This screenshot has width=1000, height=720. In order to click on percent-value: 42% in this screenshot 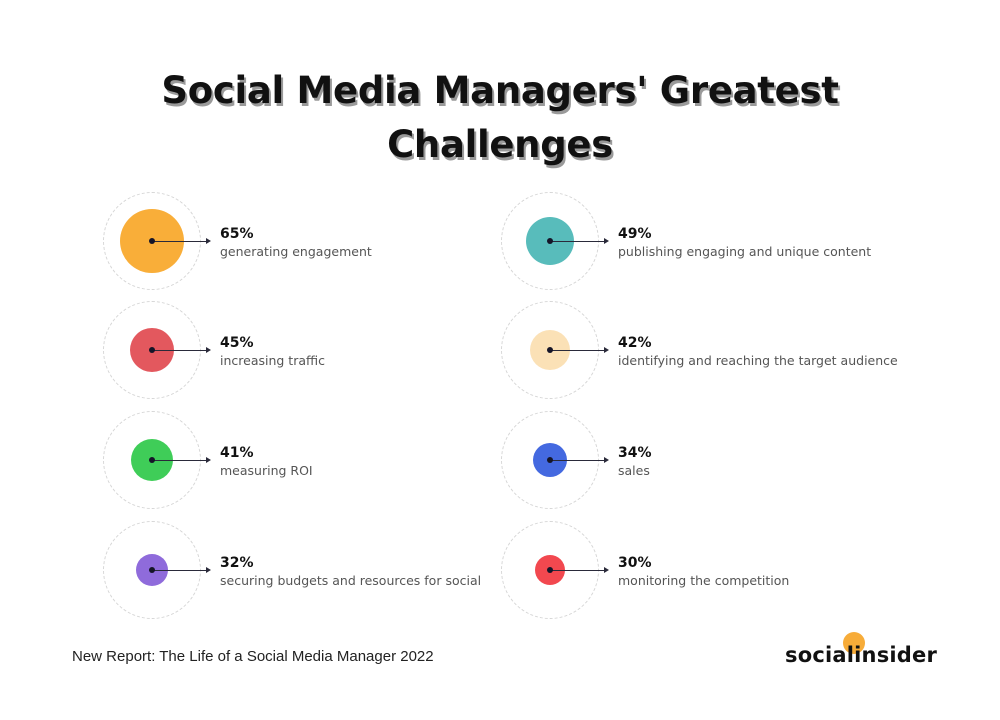, I will do `click(635, 343)`.